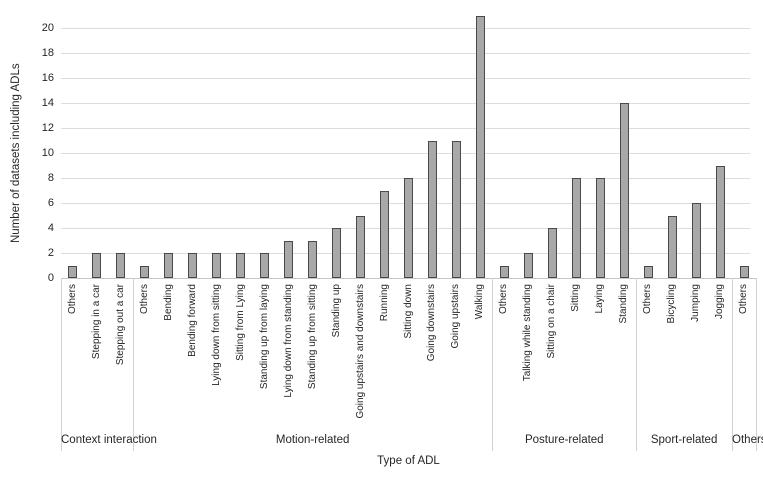 This screenshot has width=763, height=489. I want to click on group-label: Motion-related, so click(312, 440).